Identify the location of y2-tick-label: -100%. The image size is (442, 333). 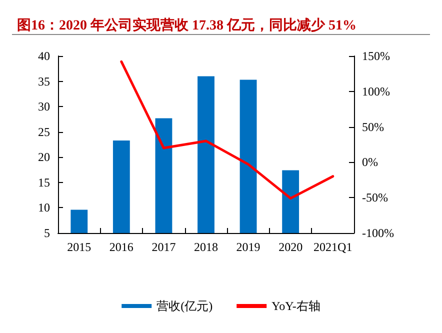
(378, 233).